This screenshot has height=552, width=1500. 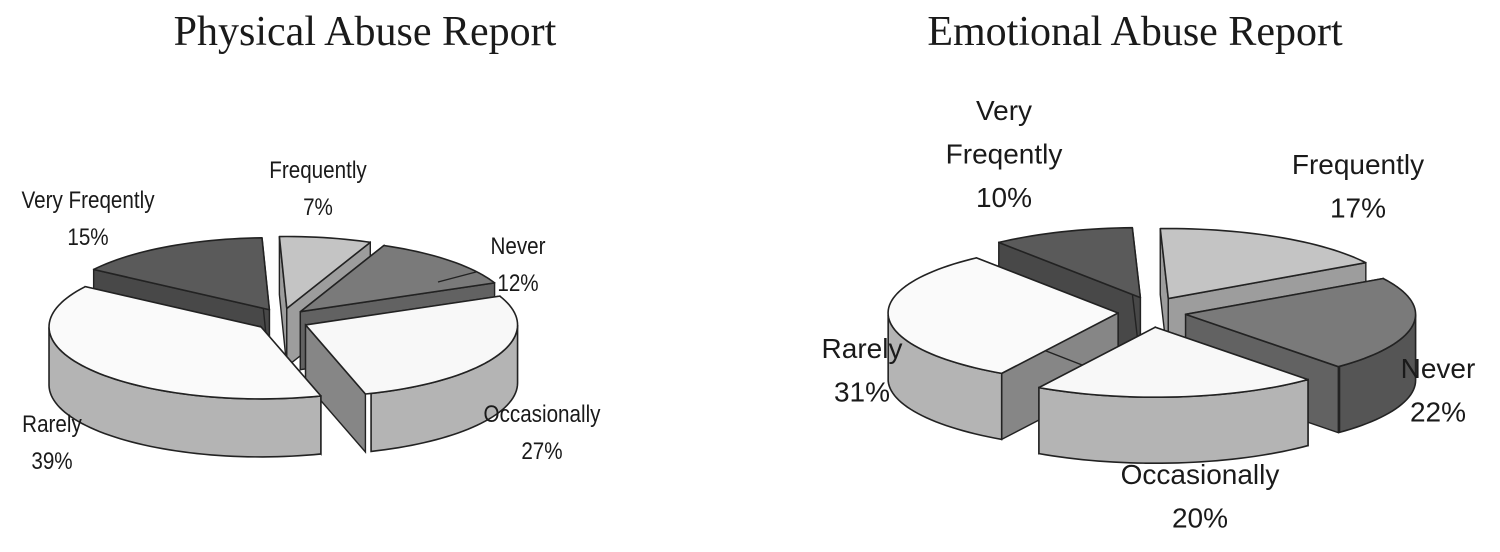 I want to click on slice-label-rarely: Rarely 39%, so click(x=52, y=443).